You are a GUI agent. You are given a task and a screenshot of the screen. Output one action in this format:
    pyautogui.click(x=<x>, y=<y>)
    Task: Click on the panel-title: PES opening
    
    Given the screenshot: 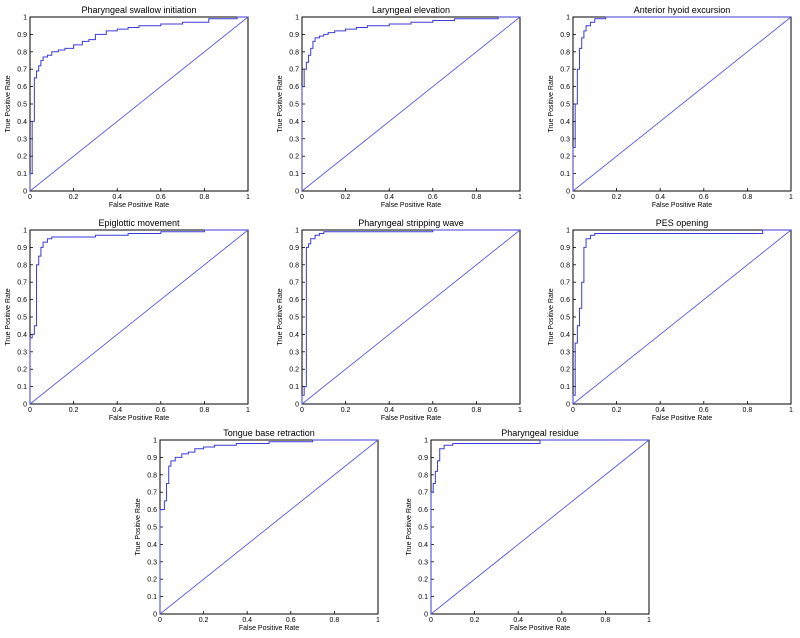 What is the action you would take?
    pyautogui.click(x=682, y=223)
    